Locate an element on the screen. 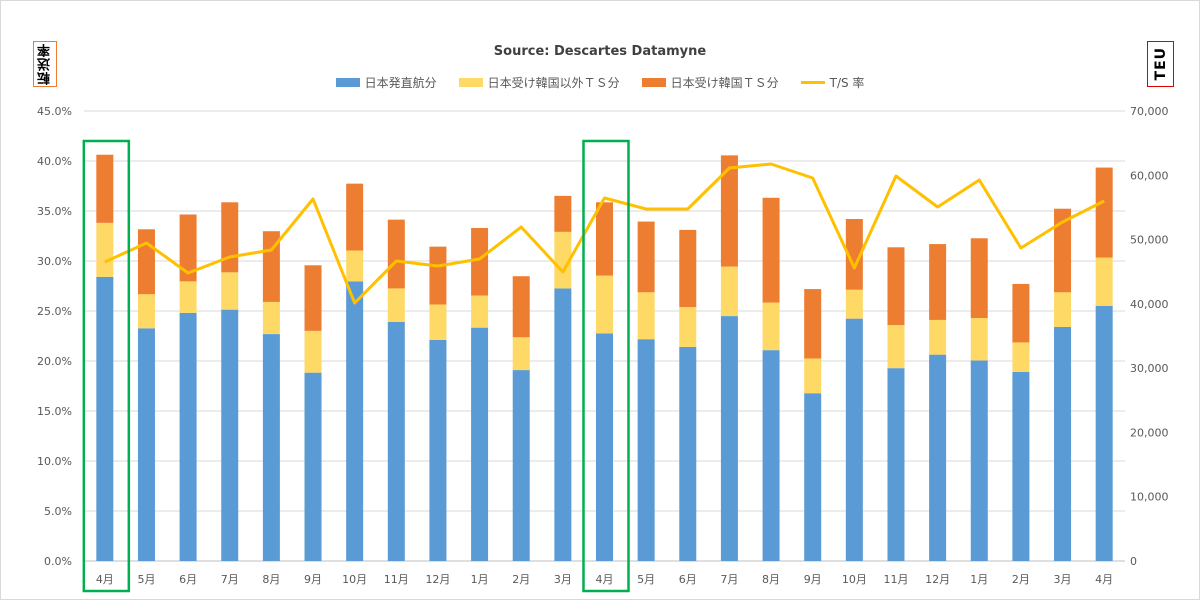 Image resolution: width=1200 pixels, height=600 pixels. y-right-tick-label: 40,000 is located at coordinates (1149, 304).